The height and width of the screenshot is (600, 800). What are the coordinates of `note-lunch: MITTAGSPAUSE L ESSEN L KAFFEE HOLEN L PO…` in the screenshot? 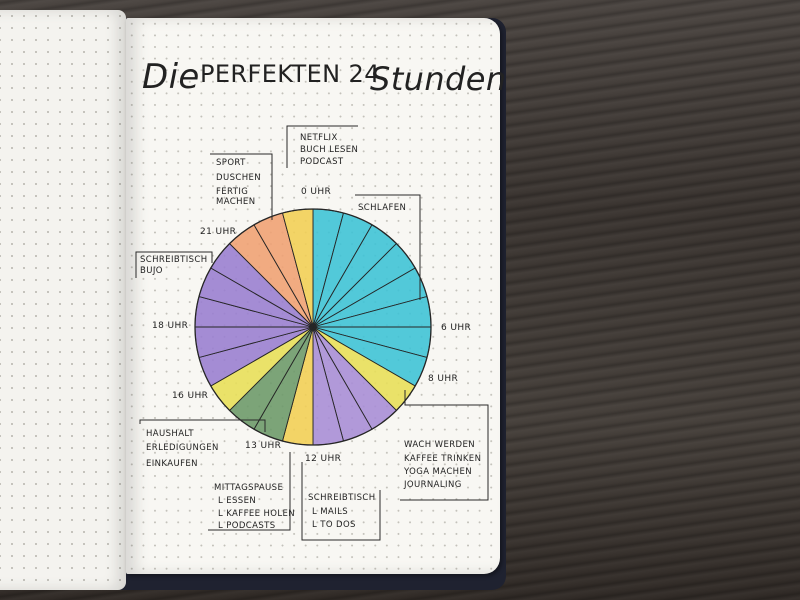 It's located at (254, 507).